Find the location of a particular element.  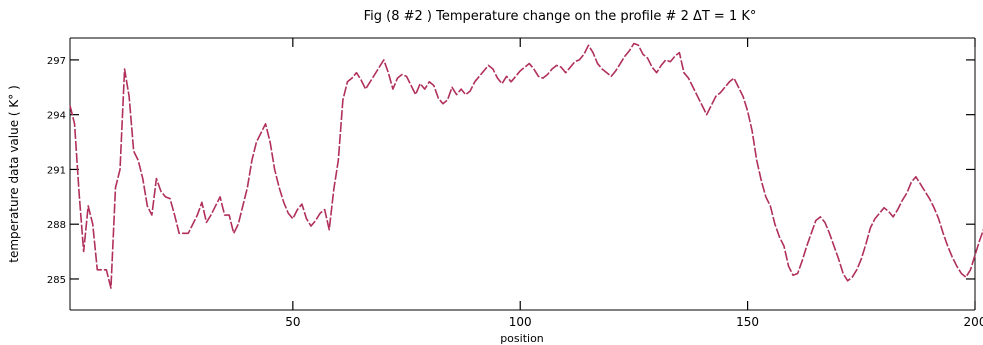

x-tick-label: 50 is located at coordinates (292, 322).